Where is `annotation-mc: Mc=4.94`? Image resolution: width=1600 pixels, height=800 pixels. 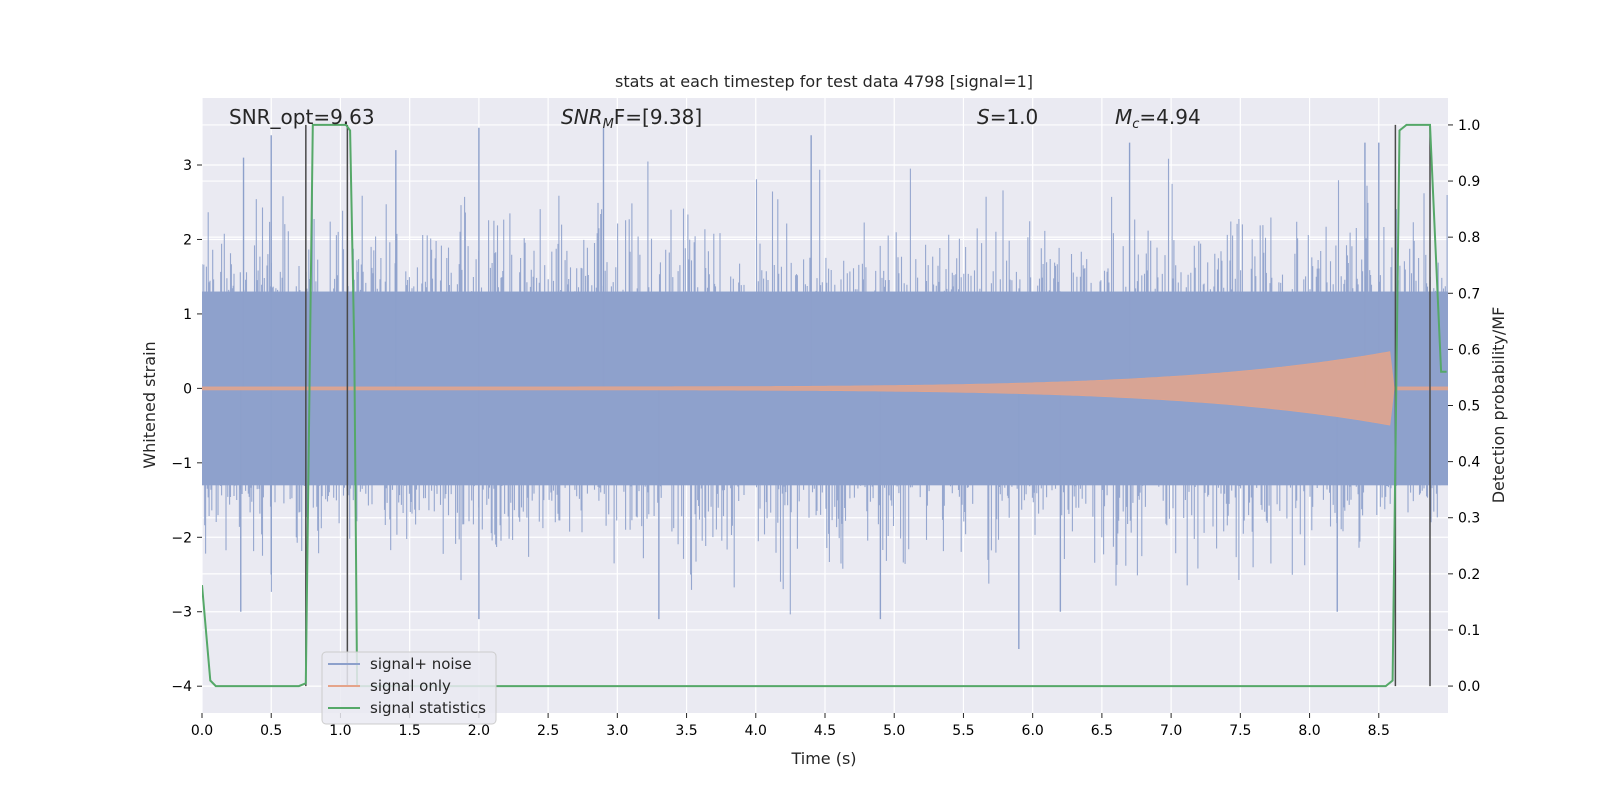 annotation-mc: Mc=4.94 is located at coordinates (1158, 118).